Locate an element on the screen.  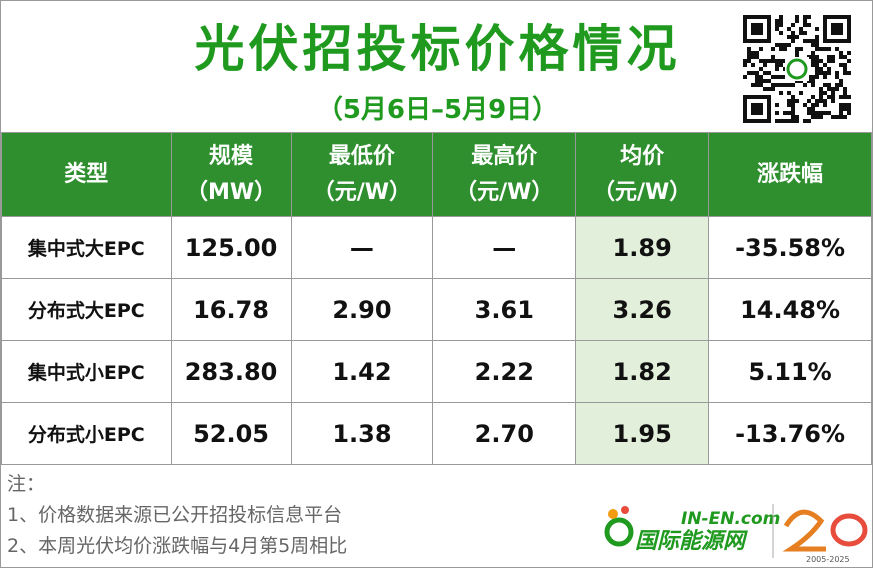
table-cell: 集中式小EPC is located at coordinates (86, 371).